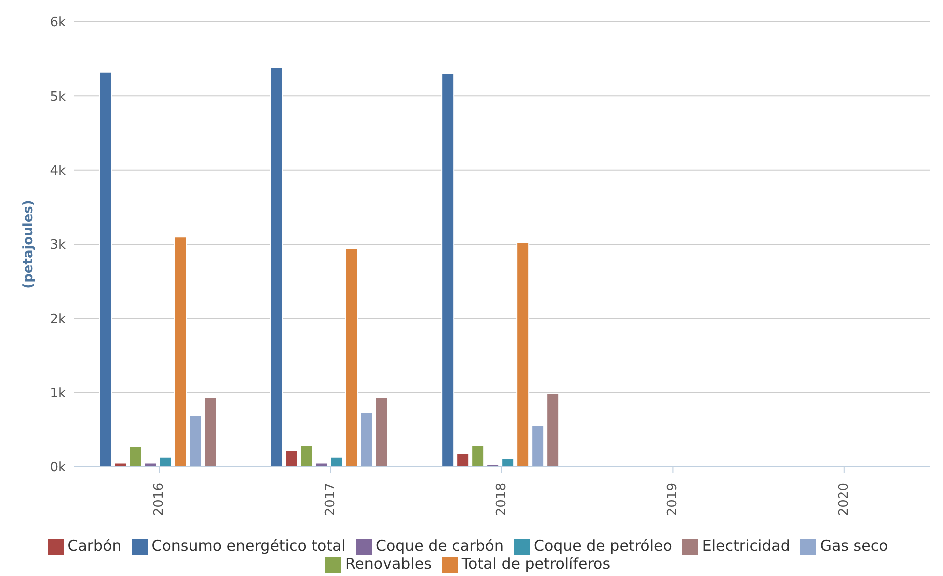 The height and width of the screenshot is (576, 943). Describe the element at coordinates (440, 546) in the screenshot. I see `legend-label: Coque de carbón` at that location.